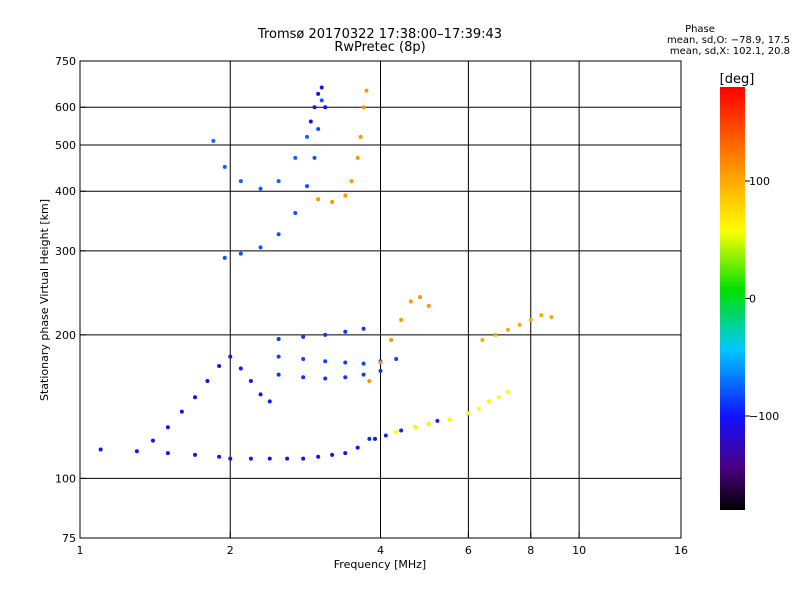 The image size is (800, 600). Describe the element at coordinates (69, 538) in the screenshot. I see `y-tick-label: 75` at that location.